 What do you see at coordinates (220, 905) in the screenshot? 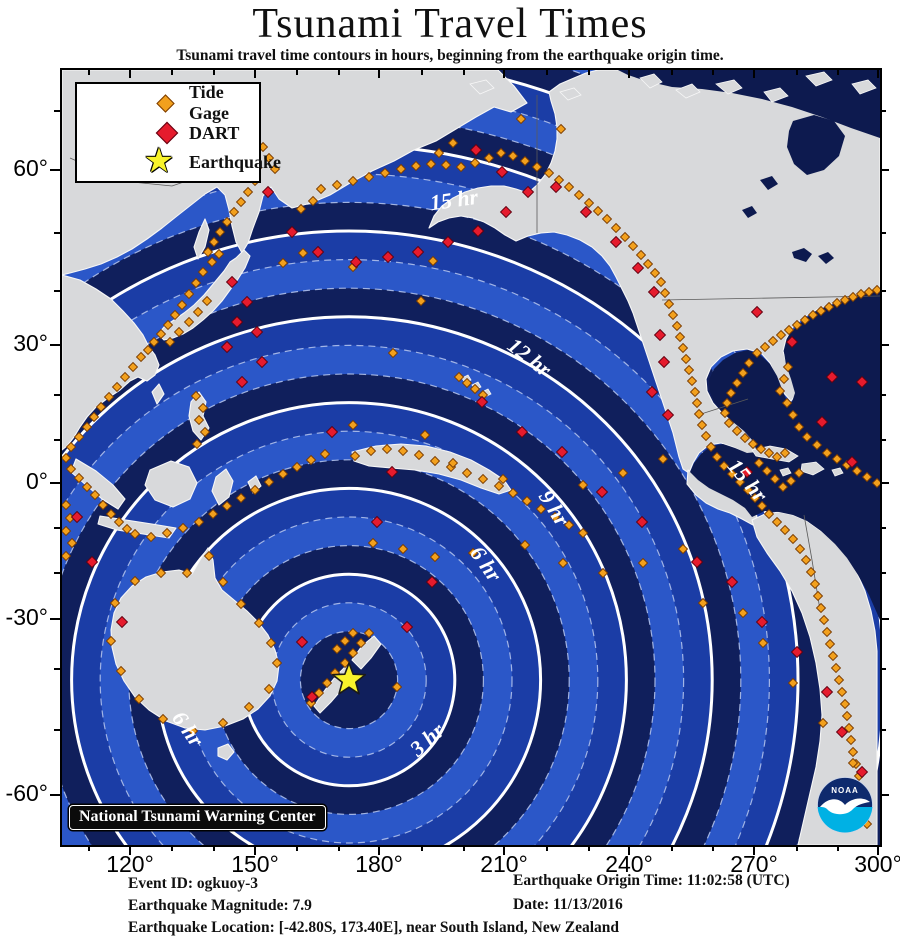
I see `footer-magnitude: Earthquake Magnitude: 7.9` at bounding box center [220, 905].